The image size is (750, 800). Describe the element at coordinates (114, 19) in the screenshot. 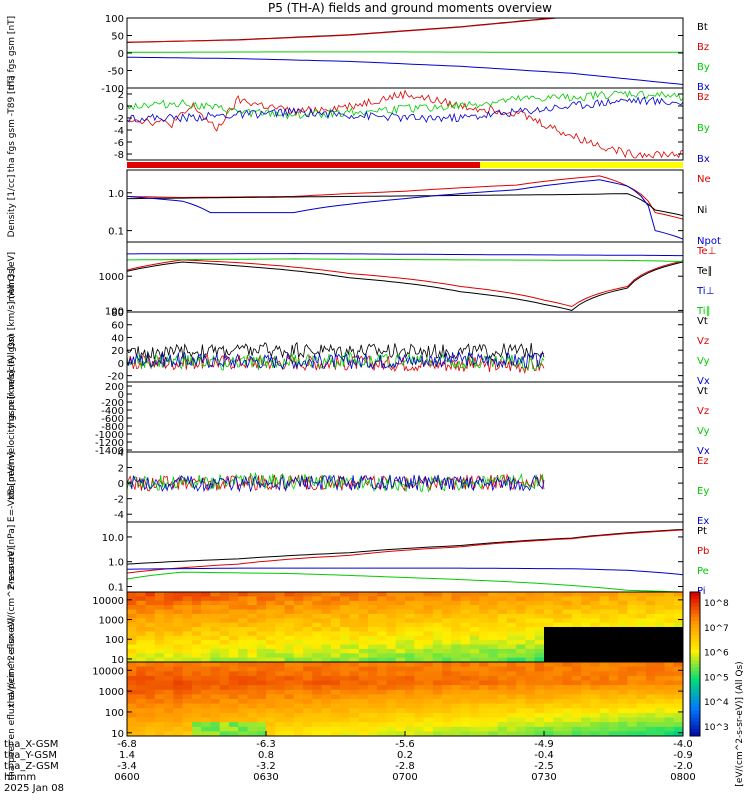

I see `ytick-bfgs: 100` at that location.